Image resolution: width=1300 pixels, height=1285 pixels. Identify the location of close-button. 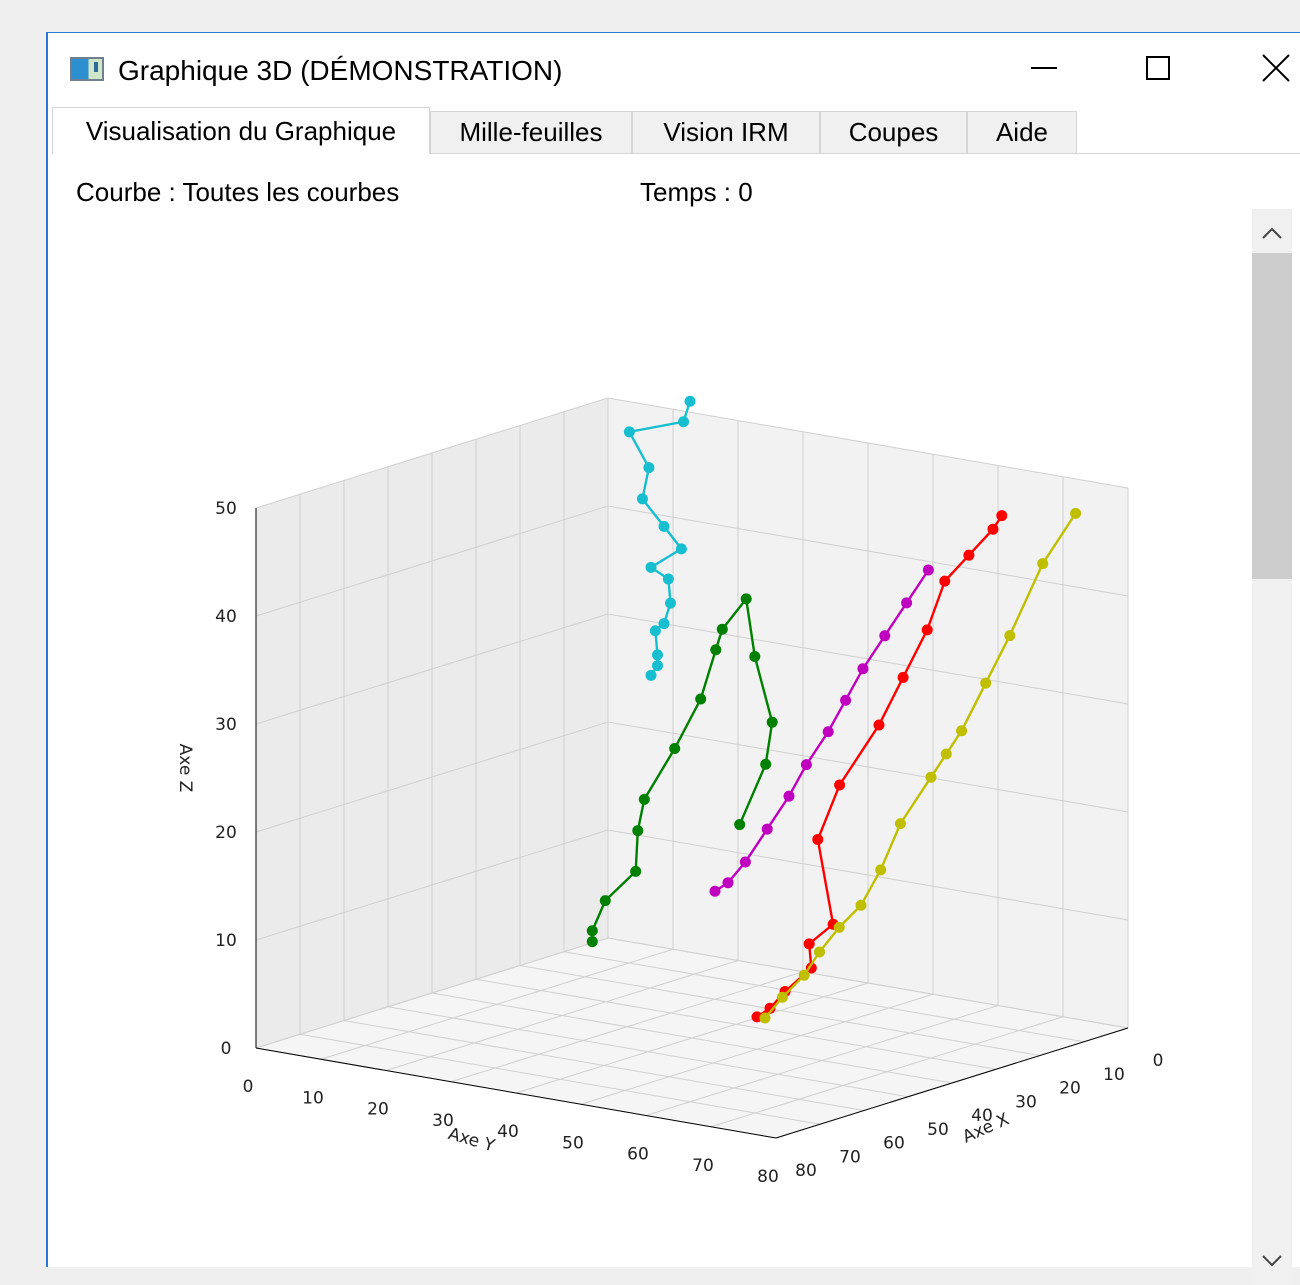
(1274, 68).